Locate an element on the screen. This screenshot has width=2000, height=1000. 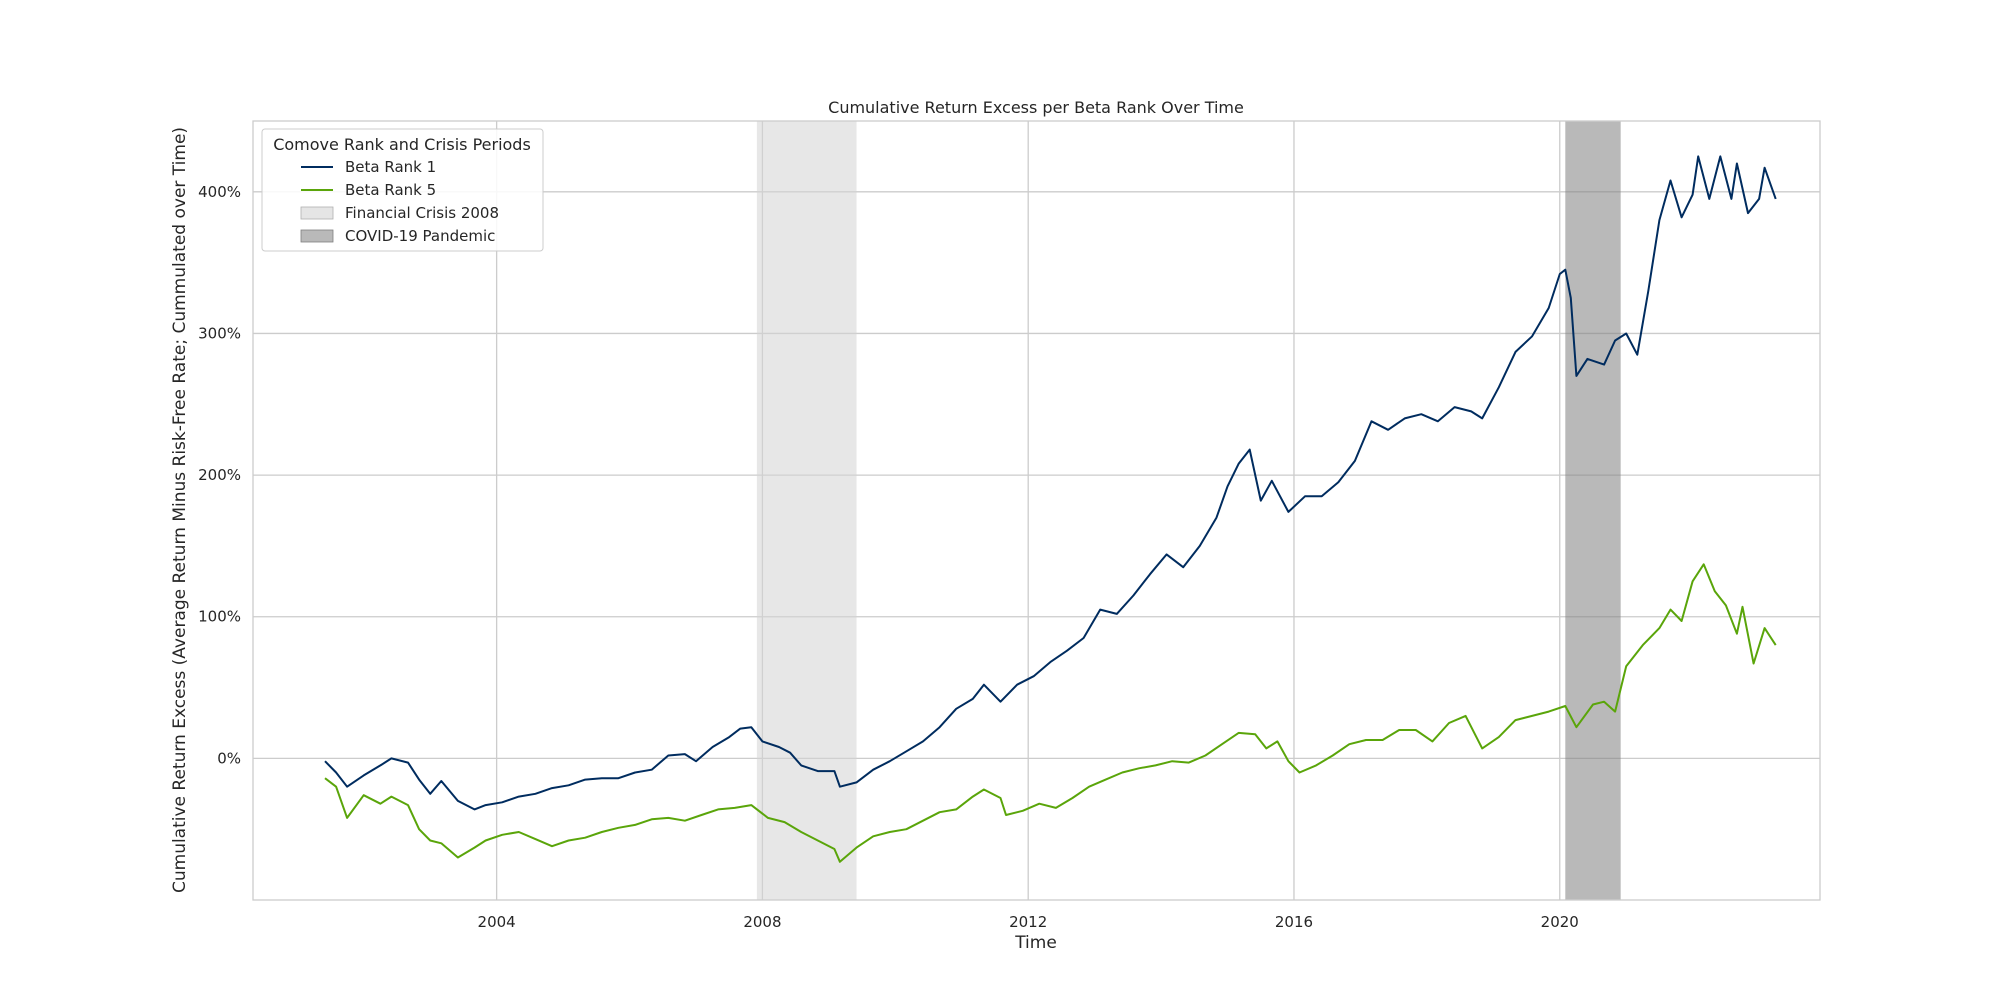
legend-label-covid: COVID-19 Pandemic is located at coordinates (420, 236).